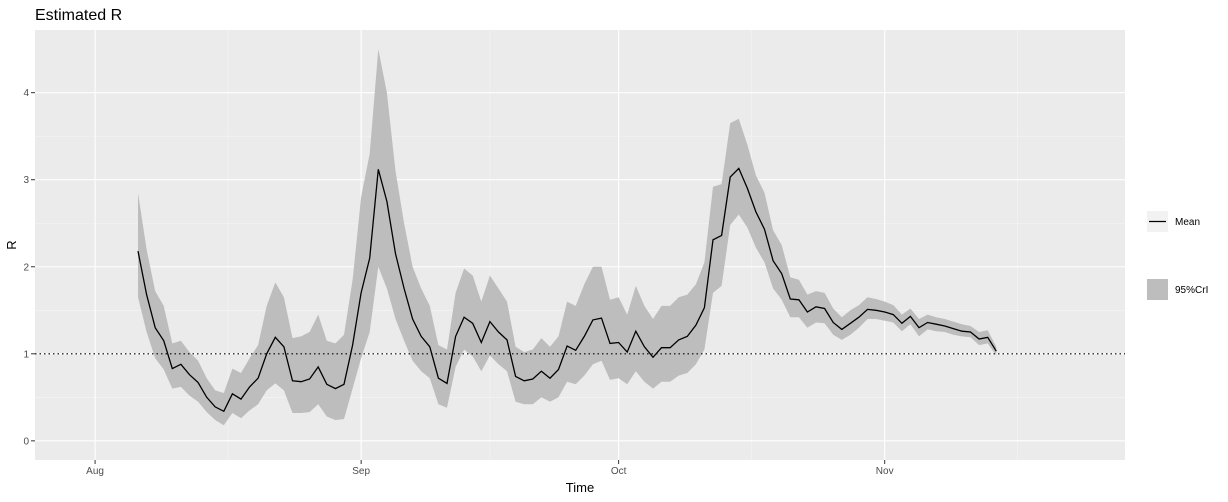  I want to click on y-axis-title: R, so click(11, 244).